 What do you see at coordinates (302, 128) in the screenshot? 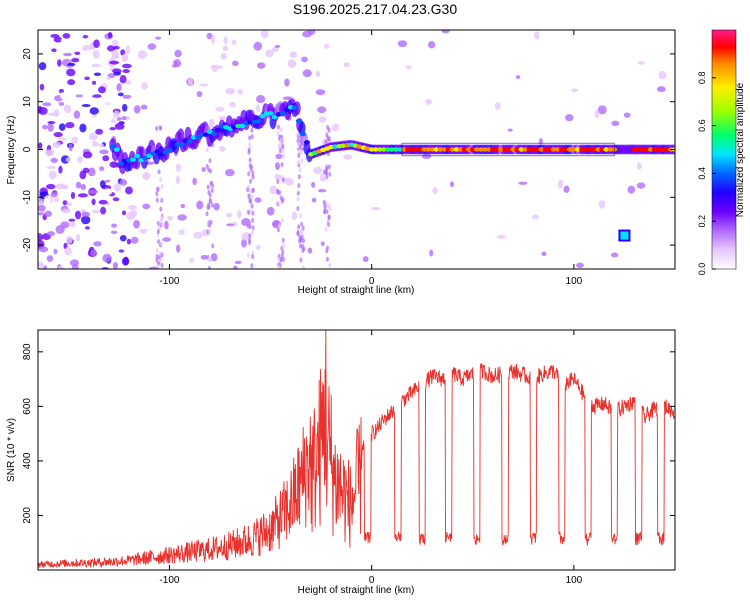
I see `tone-halo` at bounding box center [302, 128].